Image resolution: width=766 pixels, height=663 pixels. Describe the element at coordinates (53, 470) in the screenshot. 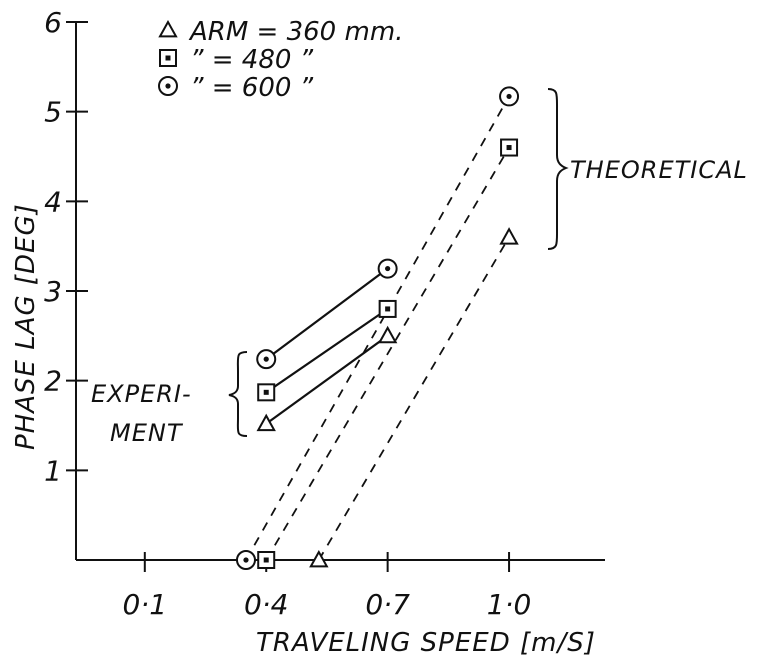

I see `y-tick-label: 1` at that location.